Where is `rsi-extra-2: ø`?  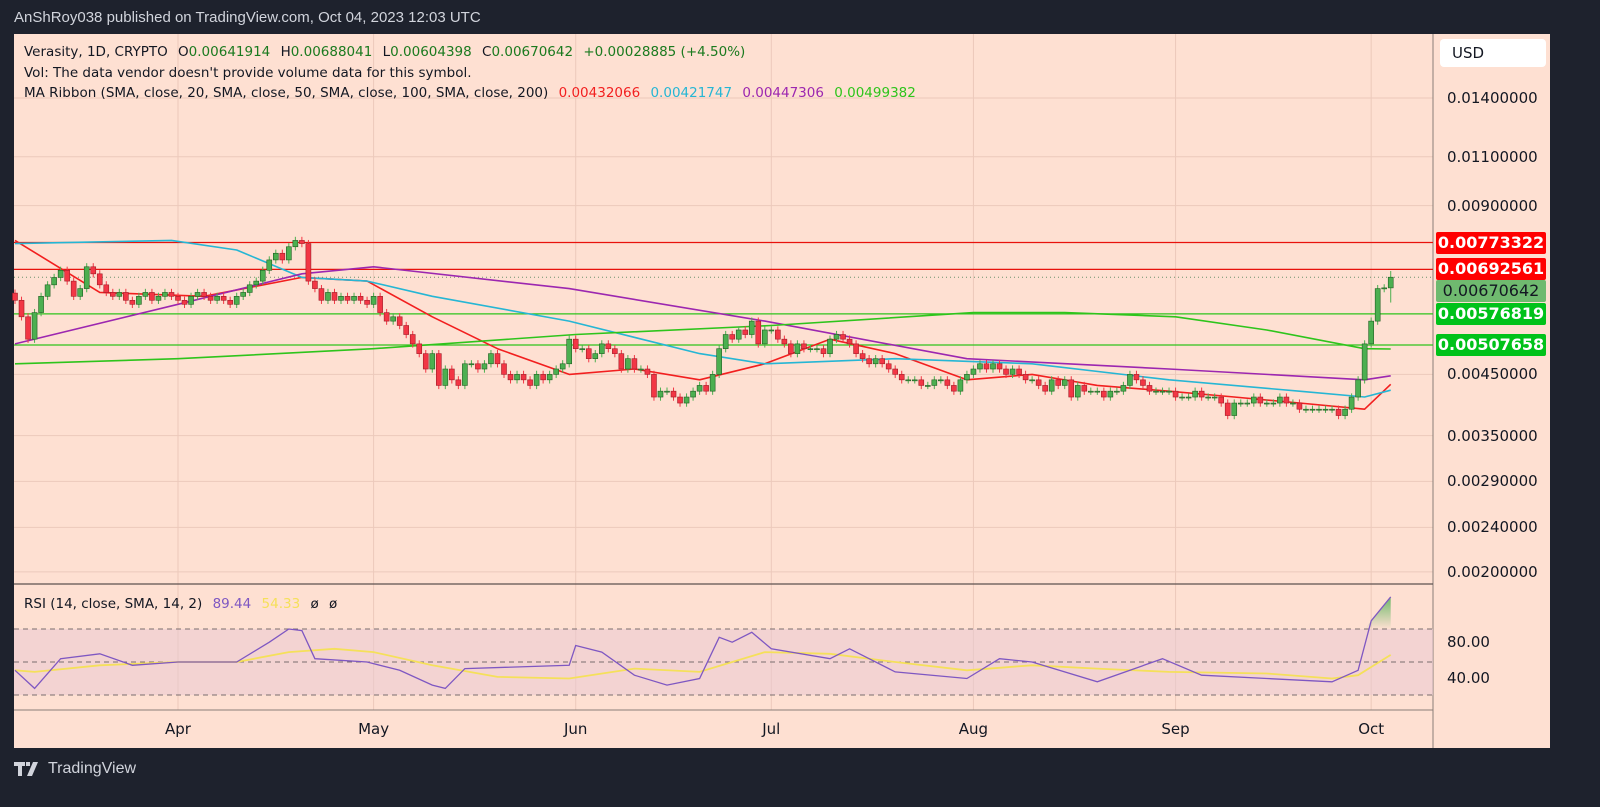
rsi-extra-2: ø is located at coordinates (333, 604).